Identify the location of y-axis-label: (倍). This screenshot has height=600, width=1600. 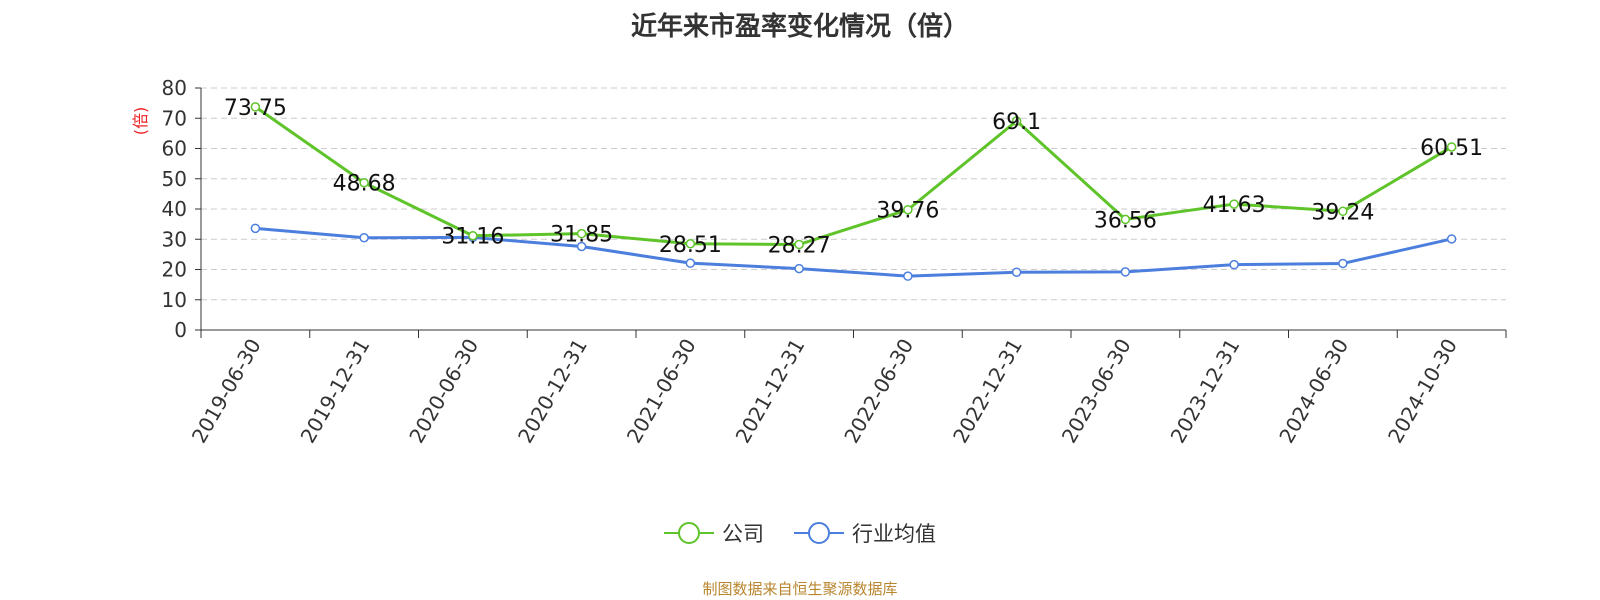
(140, 121).